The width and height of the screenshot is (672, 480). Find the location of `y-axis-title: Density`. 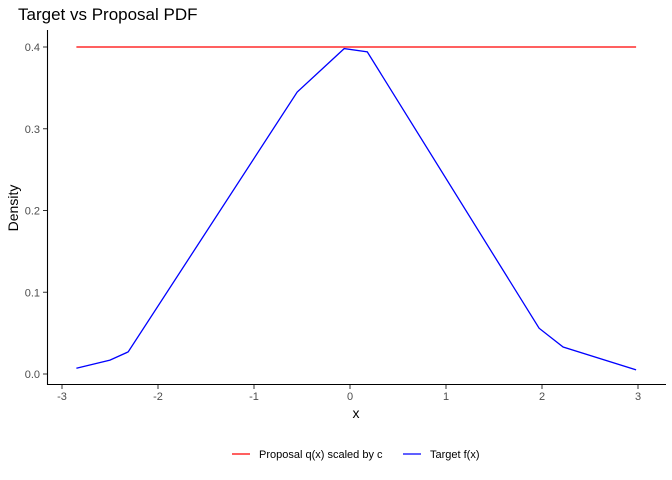

y-axis-title: Density is located at coordinates (13, 208).